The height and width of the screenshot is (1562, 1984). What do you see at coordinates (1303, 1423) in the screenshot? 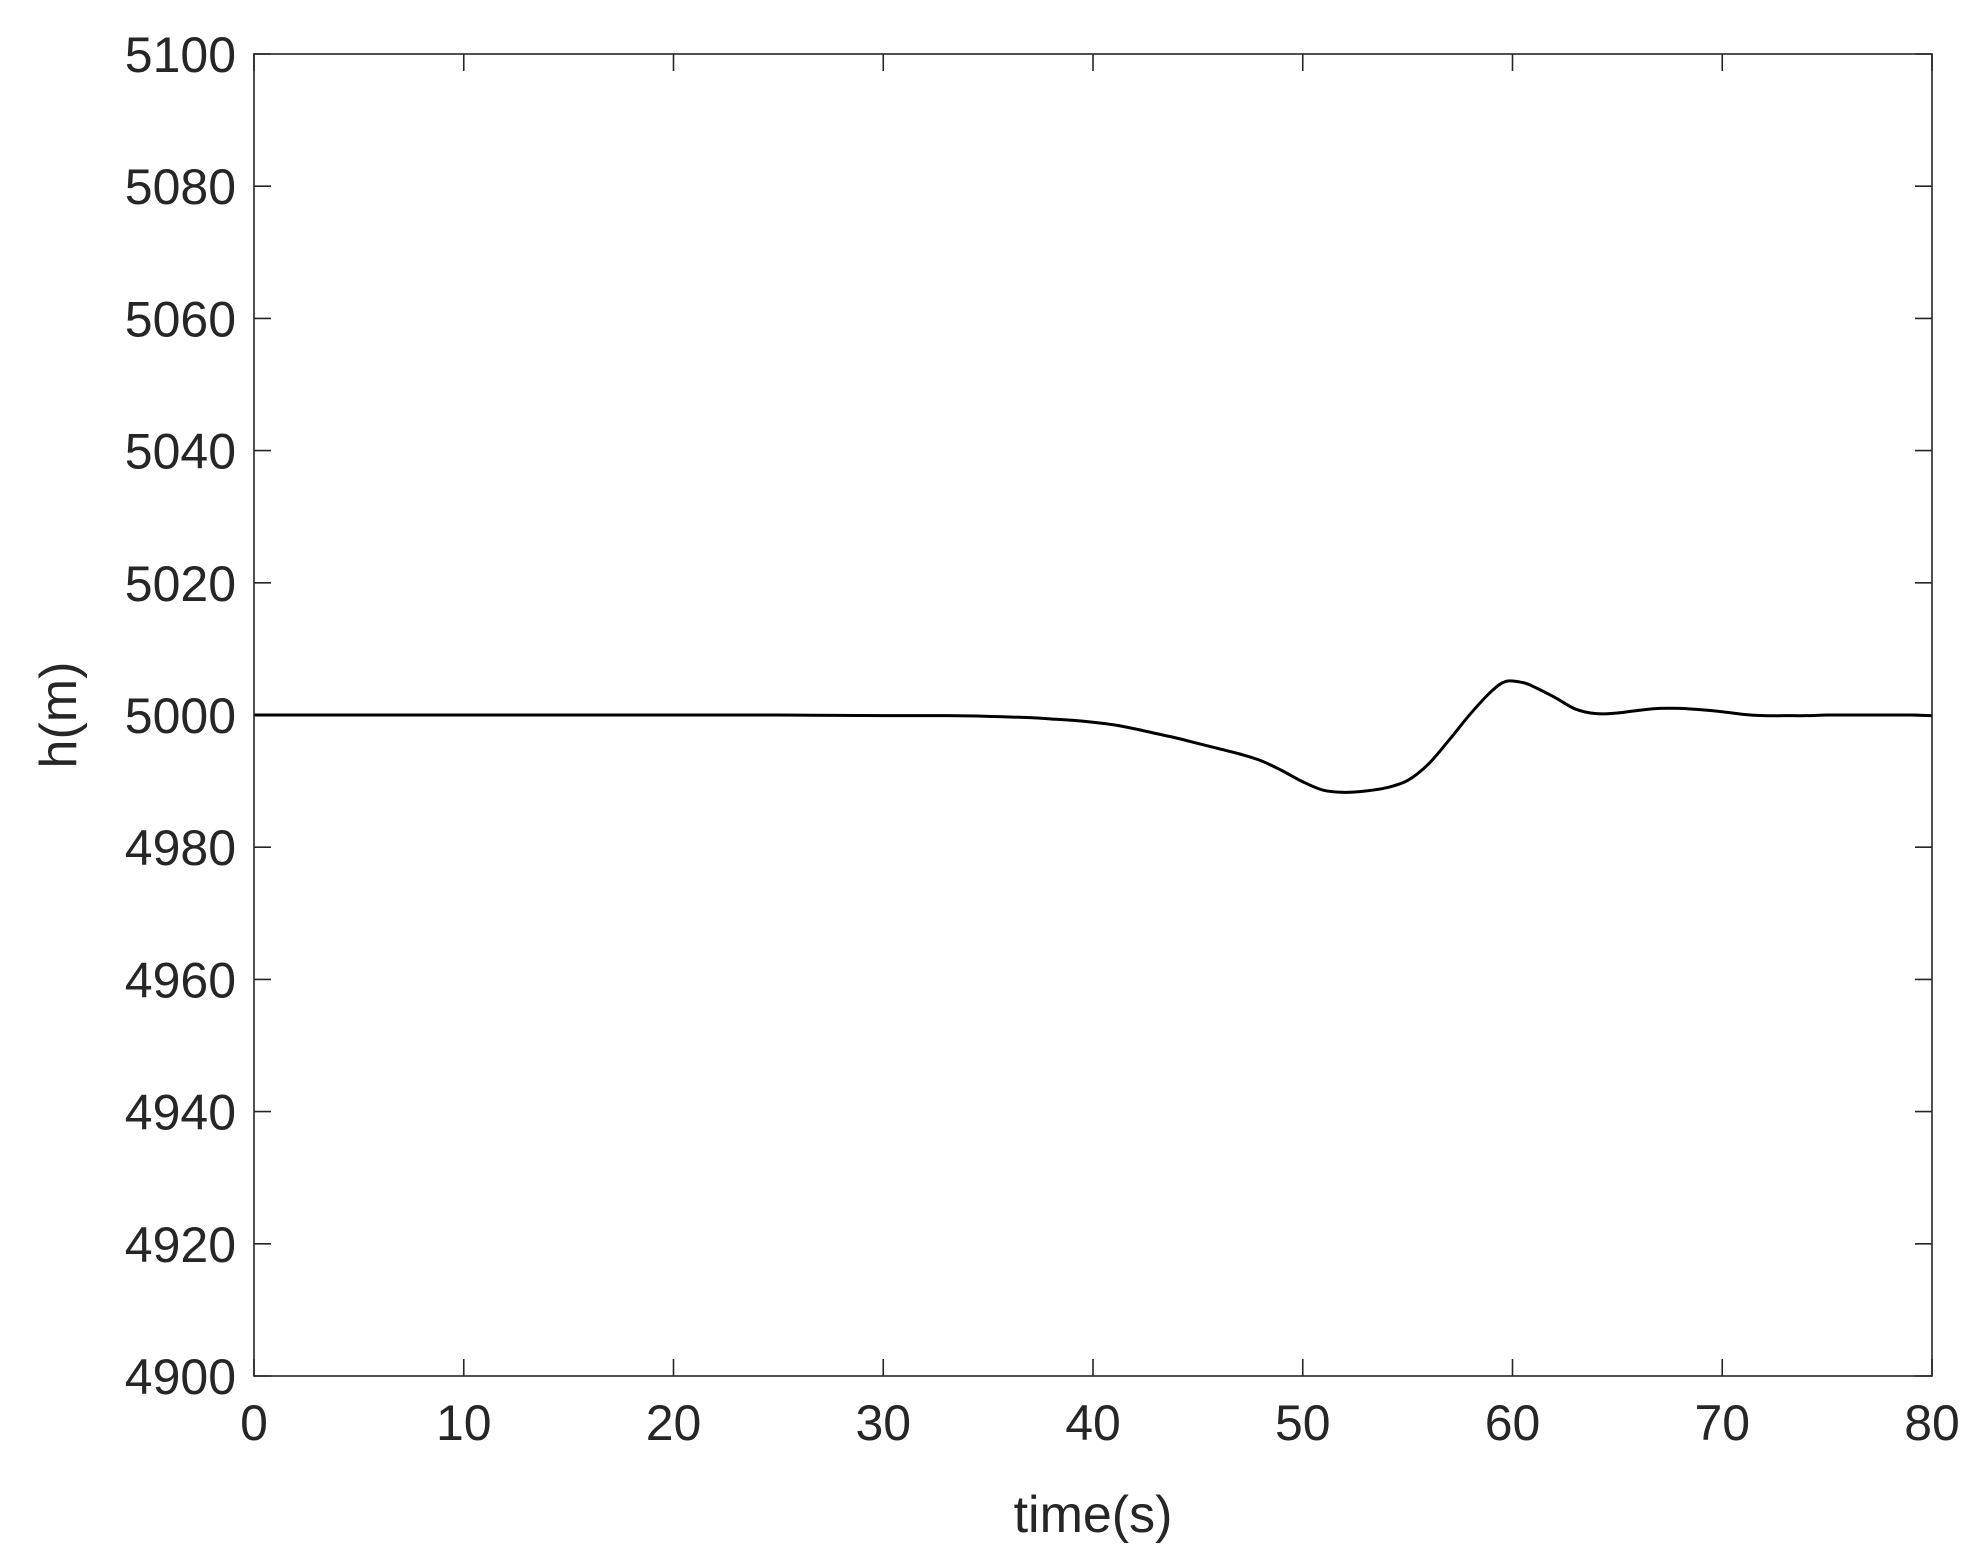
I see `x-tick-label: 50` at bounding box center [1303, 1423].